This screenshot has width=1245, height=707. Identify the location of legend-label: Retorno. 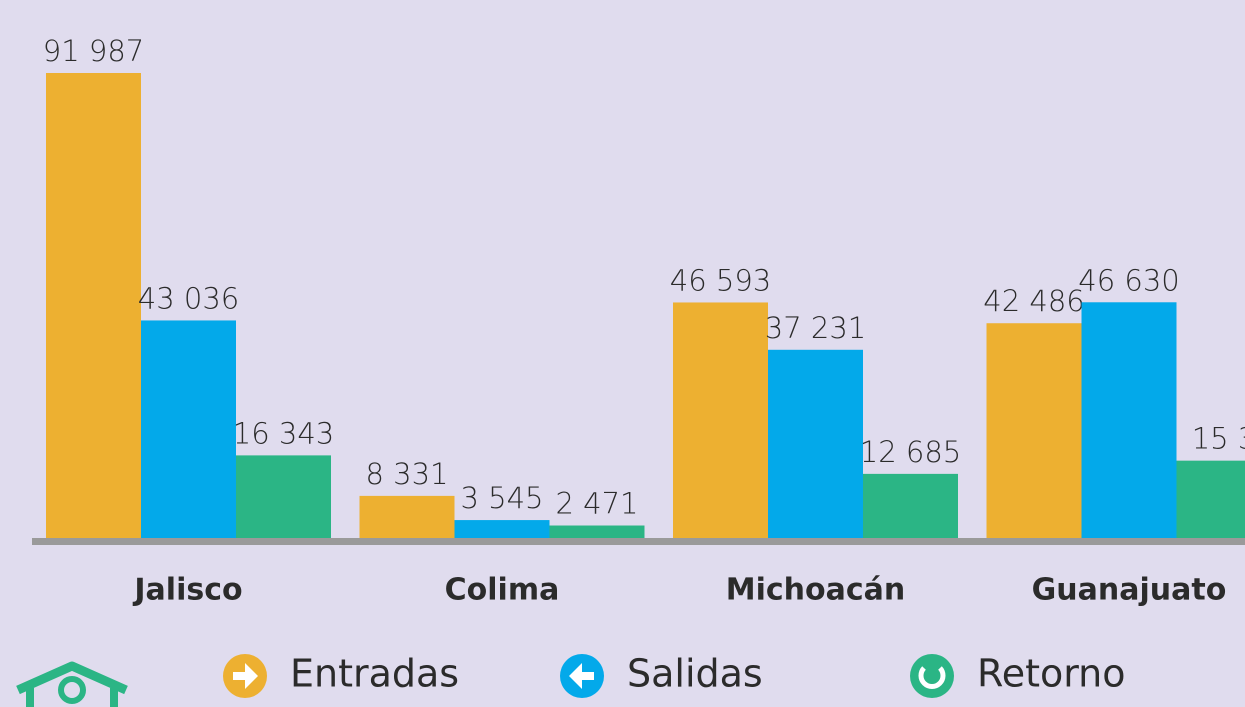
(1051, 674).